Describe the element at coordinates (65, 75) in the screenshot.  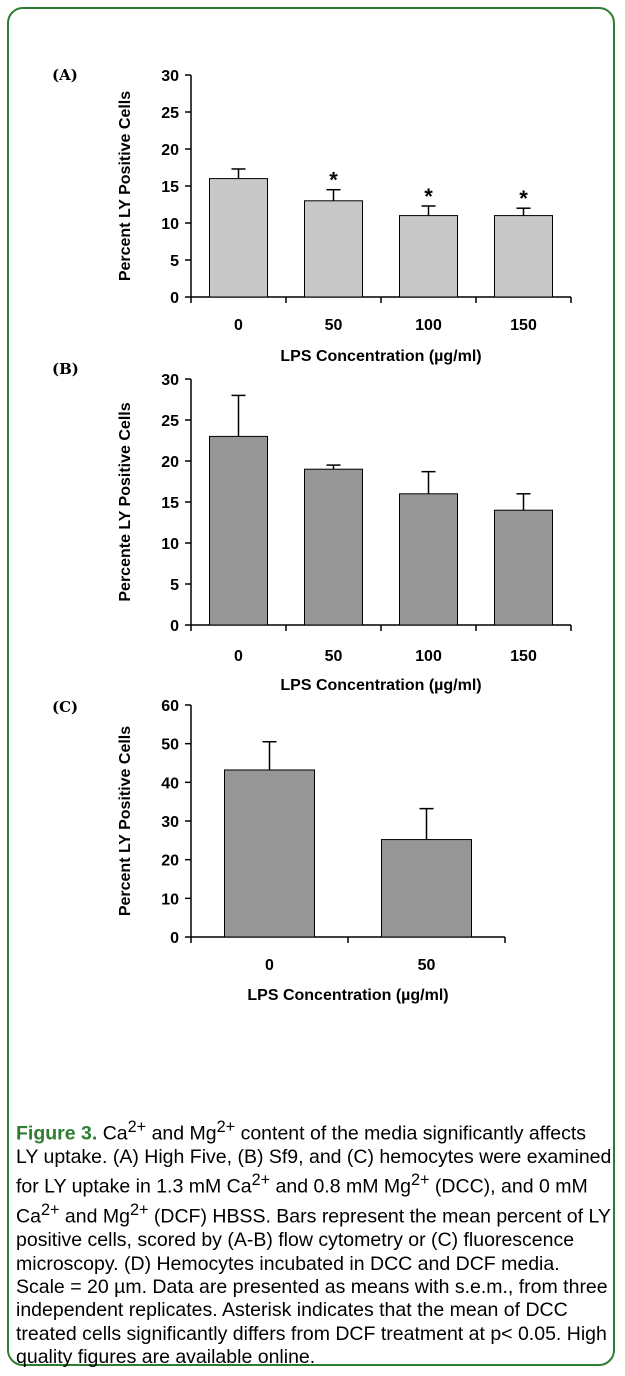
I see `panel-label: (A)` at that location.